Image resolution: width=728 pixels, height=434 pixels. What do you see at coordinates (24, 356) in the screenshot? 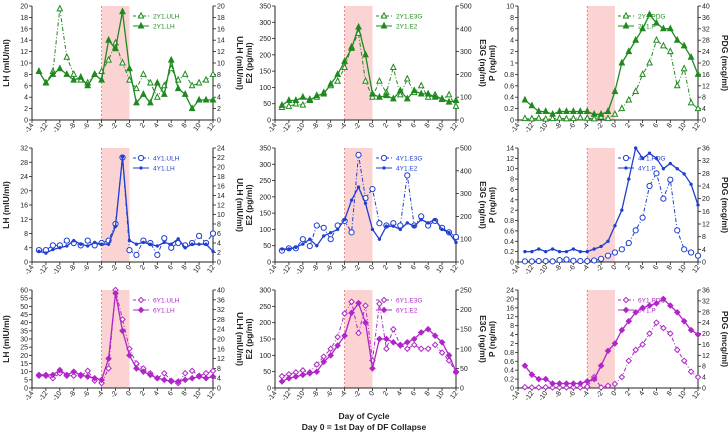
I see `y-tick-label-left: 20` at bounding box center [24, 356].